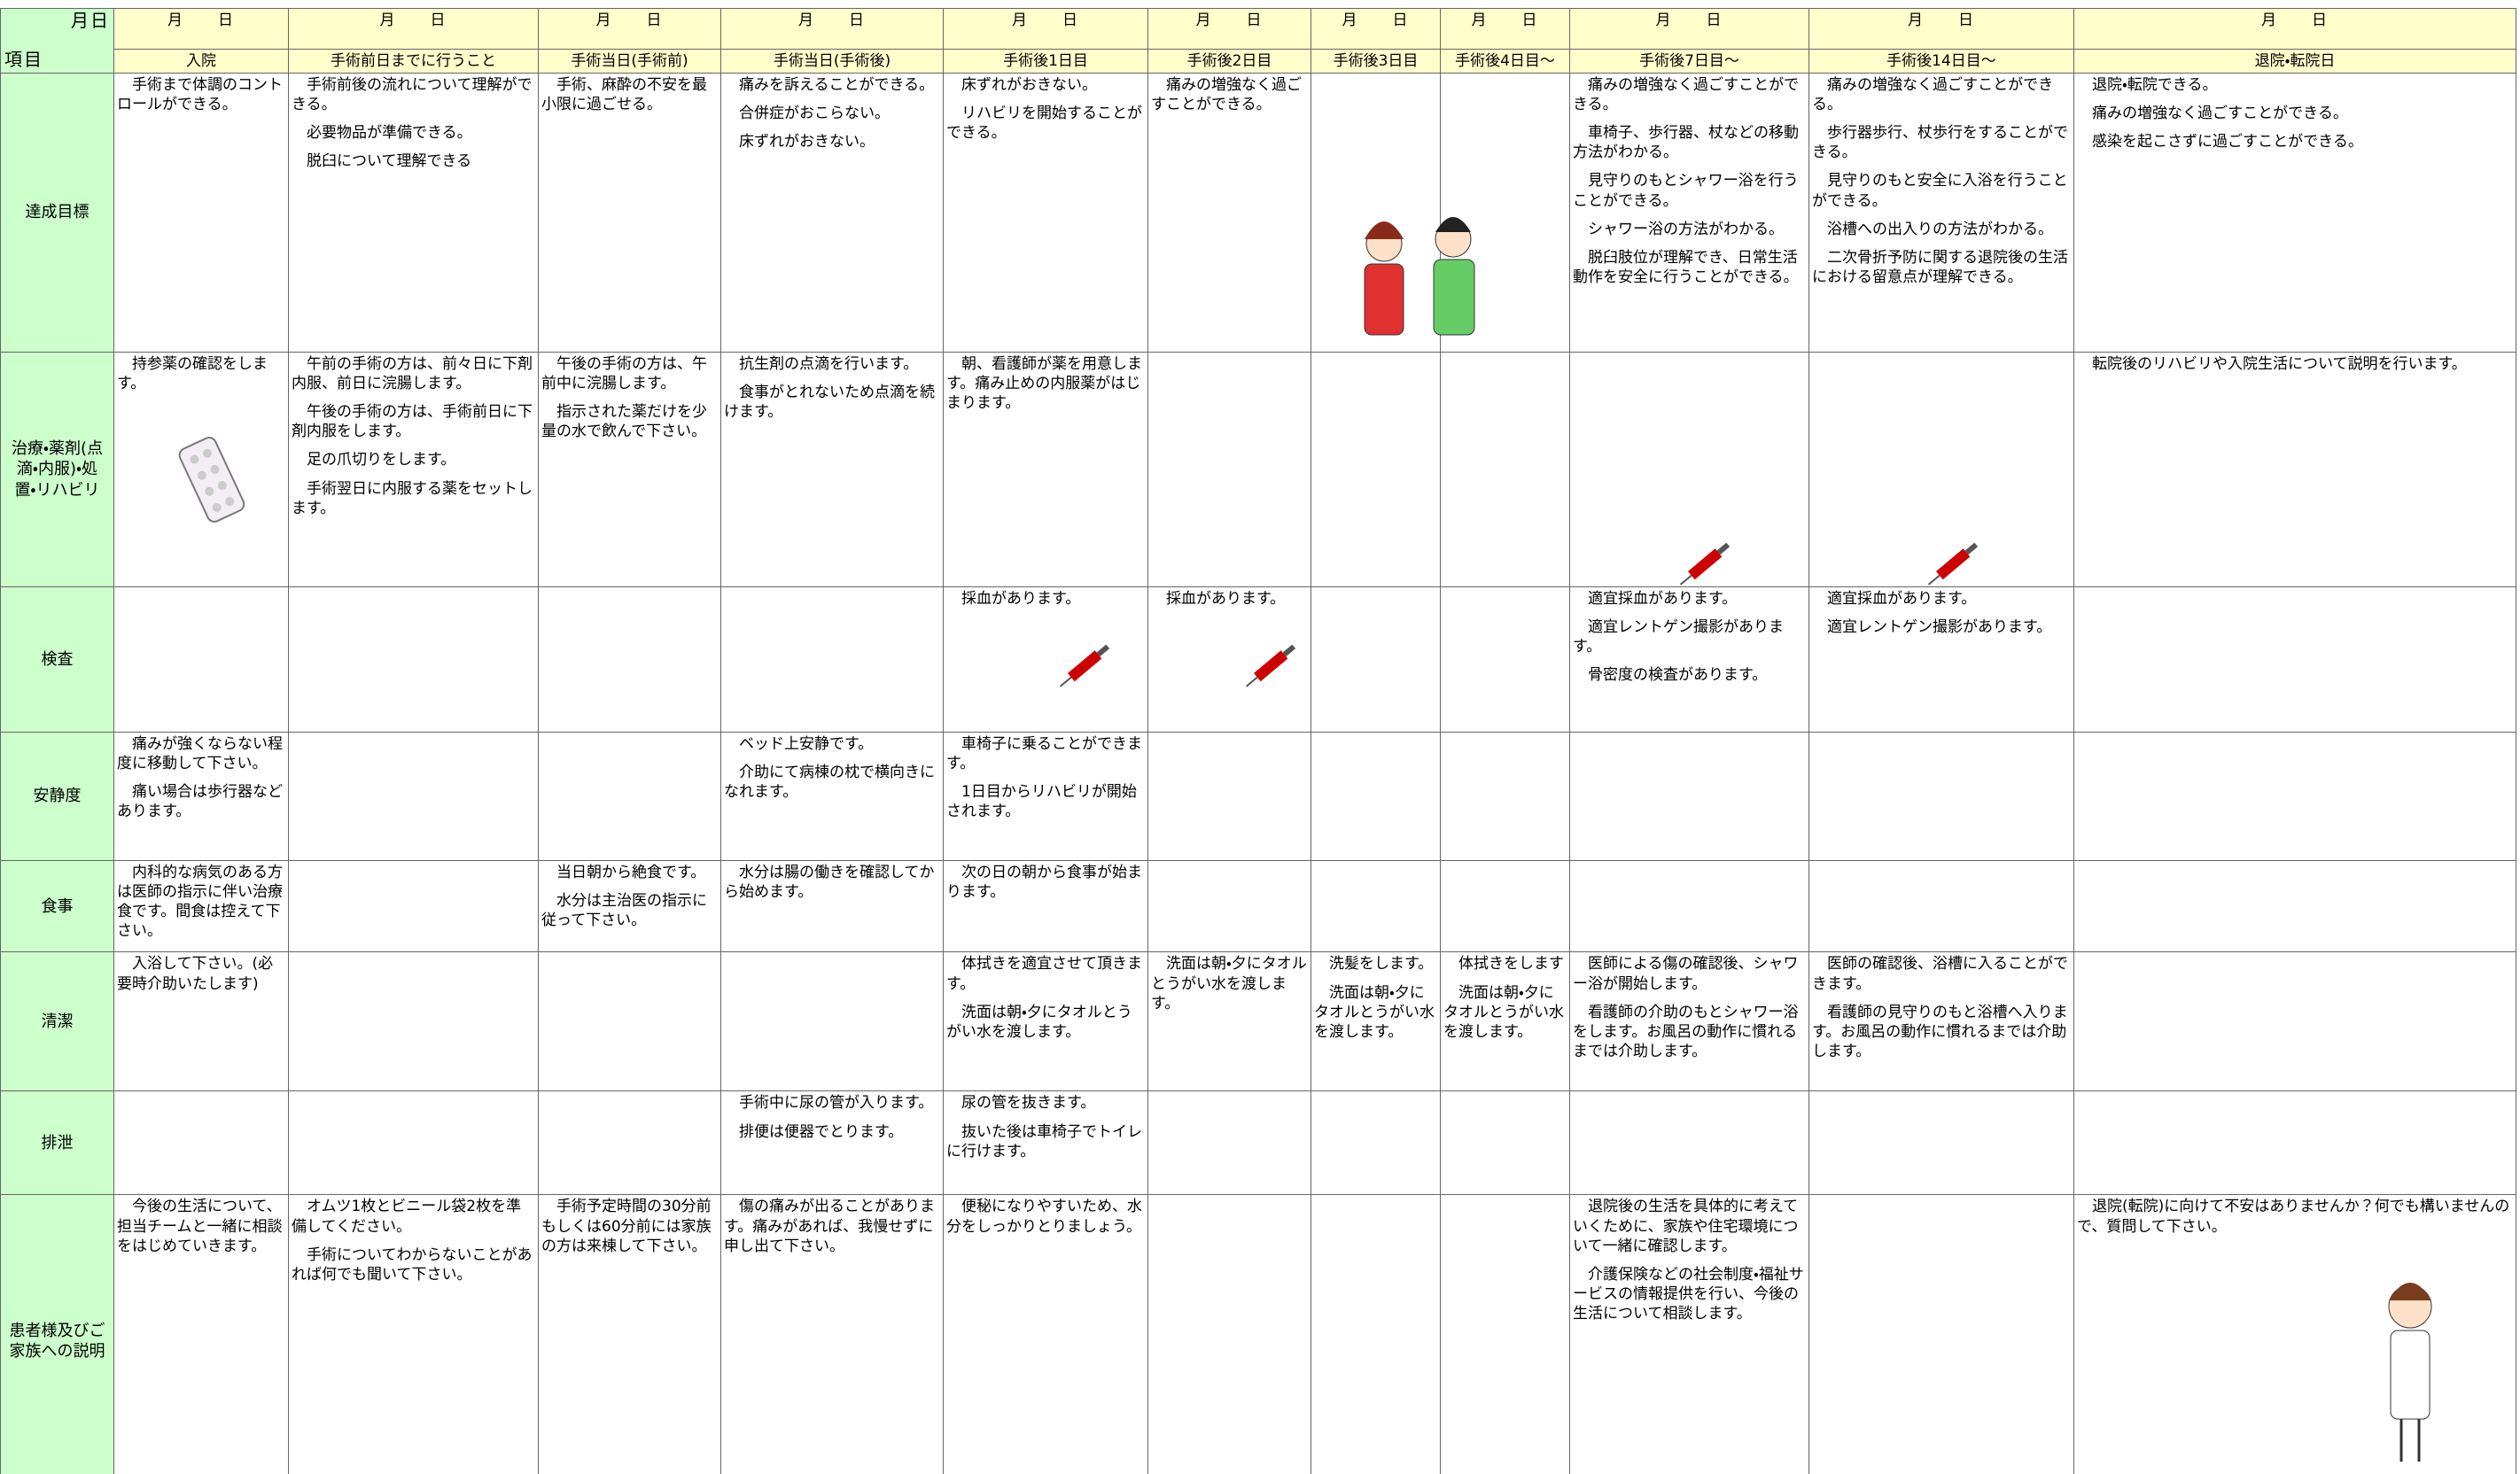  Describe the element at coordinates (1511, 964) in the screenshot. I see `cell-text: 体拭きをします` at that location.